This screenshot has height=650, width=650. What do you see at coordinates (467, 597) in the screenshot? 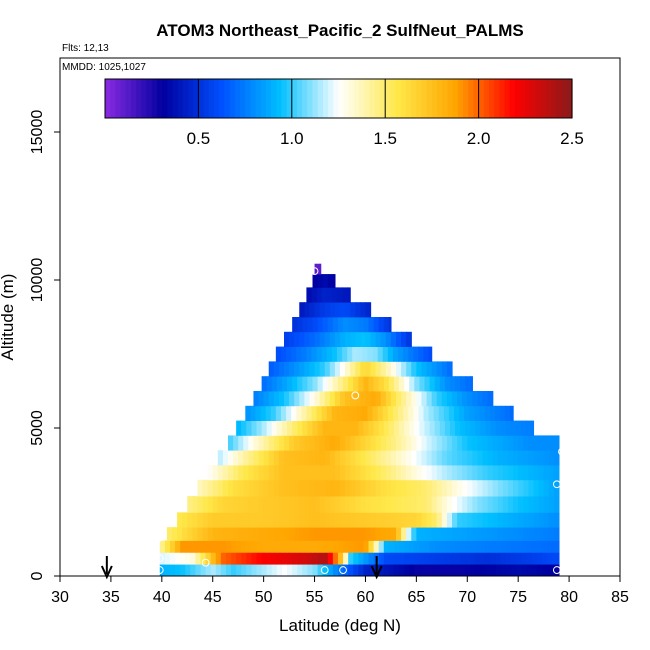
I see `x-tick-label: 70` at bounding box center [467, 597].